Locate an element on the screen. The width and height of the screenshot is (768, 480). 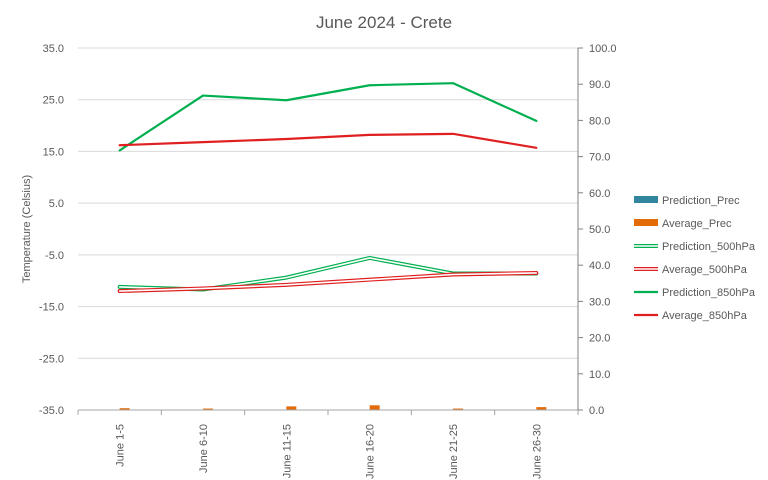
legend-label: Average_850hPa is located at coordinates (705, 316).